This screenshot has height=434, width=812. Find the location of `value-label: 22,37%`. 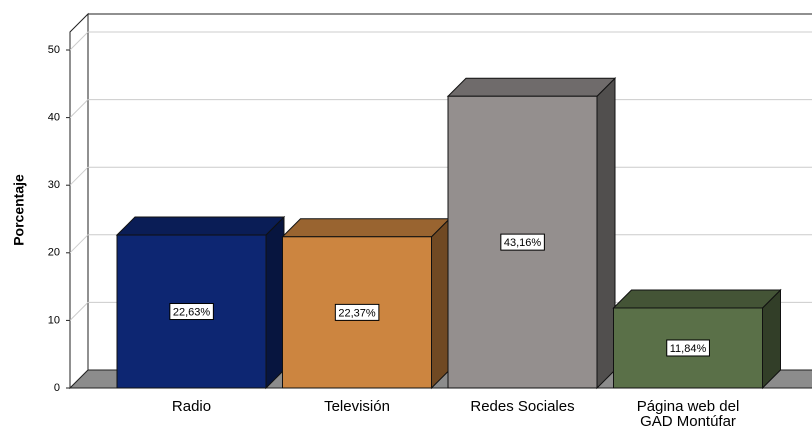

value-label: 22,37% is located at coordinates (357, 313).